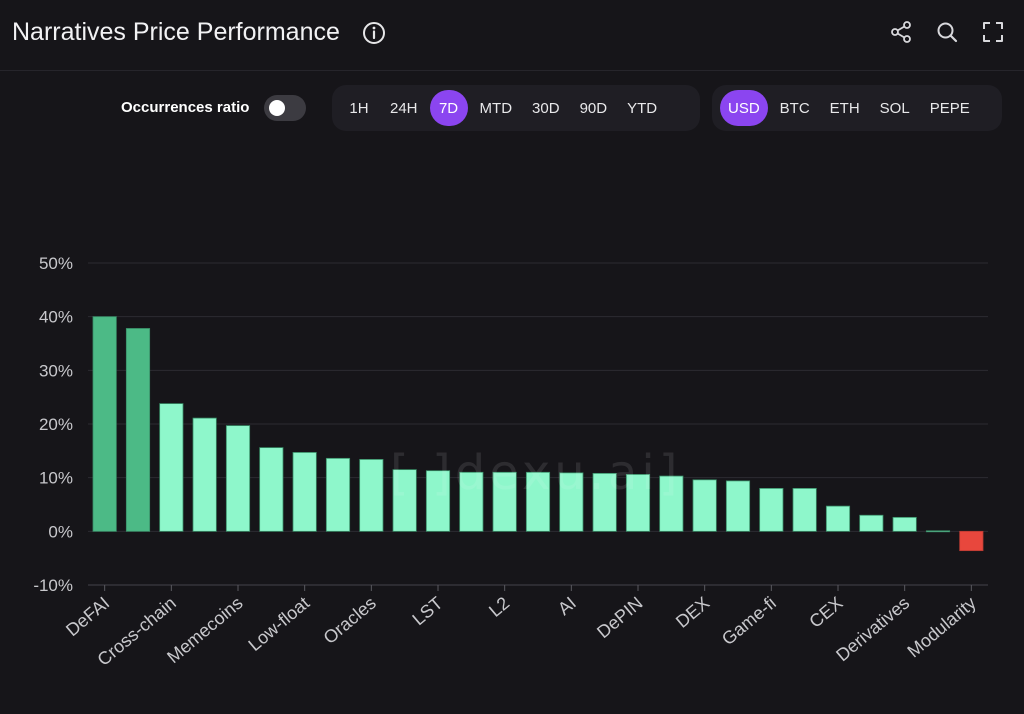 The height and width of the screenshot is (714, 1024). Describe the element at coordinates (438, 501) in the screenshot. I see `bar-lst` at that location.